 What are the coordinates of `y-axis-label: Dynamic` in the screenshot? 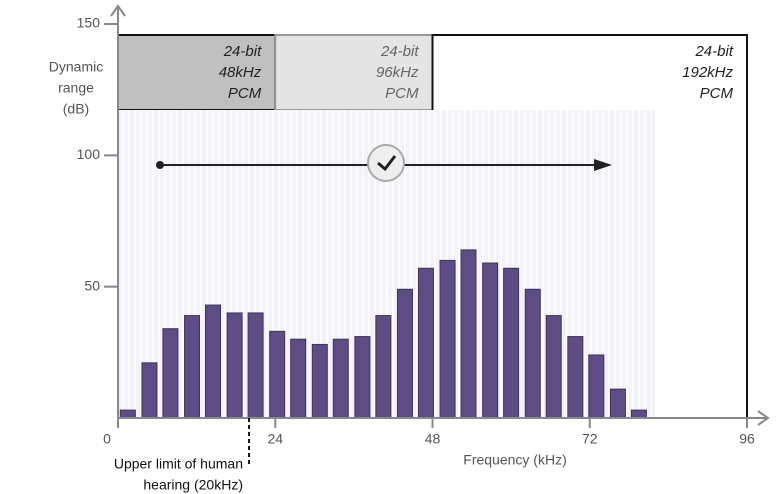 It's located at (76, 67).